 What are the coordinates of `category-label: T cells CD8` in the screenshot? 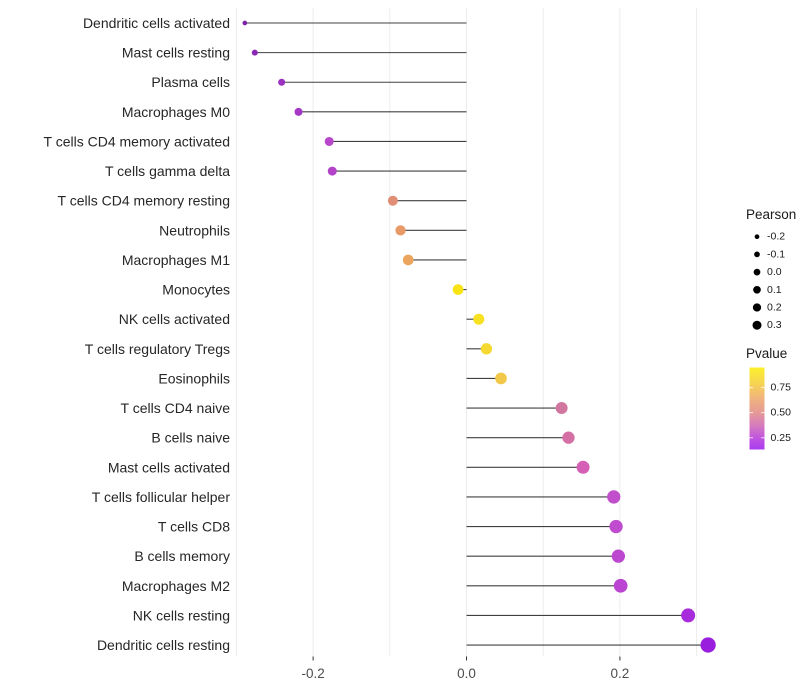 It's located at (194, 527).